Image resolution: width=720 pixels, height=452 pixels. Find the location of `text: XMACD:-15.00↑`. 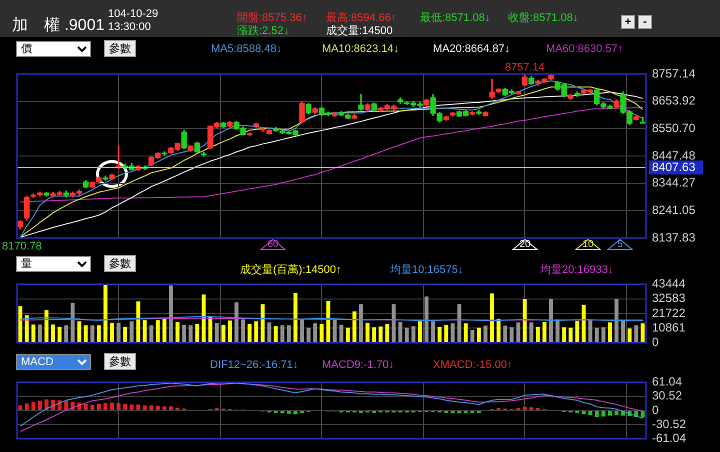

text: XMACD:-15.00↑ is located at coordinates (472, 365).